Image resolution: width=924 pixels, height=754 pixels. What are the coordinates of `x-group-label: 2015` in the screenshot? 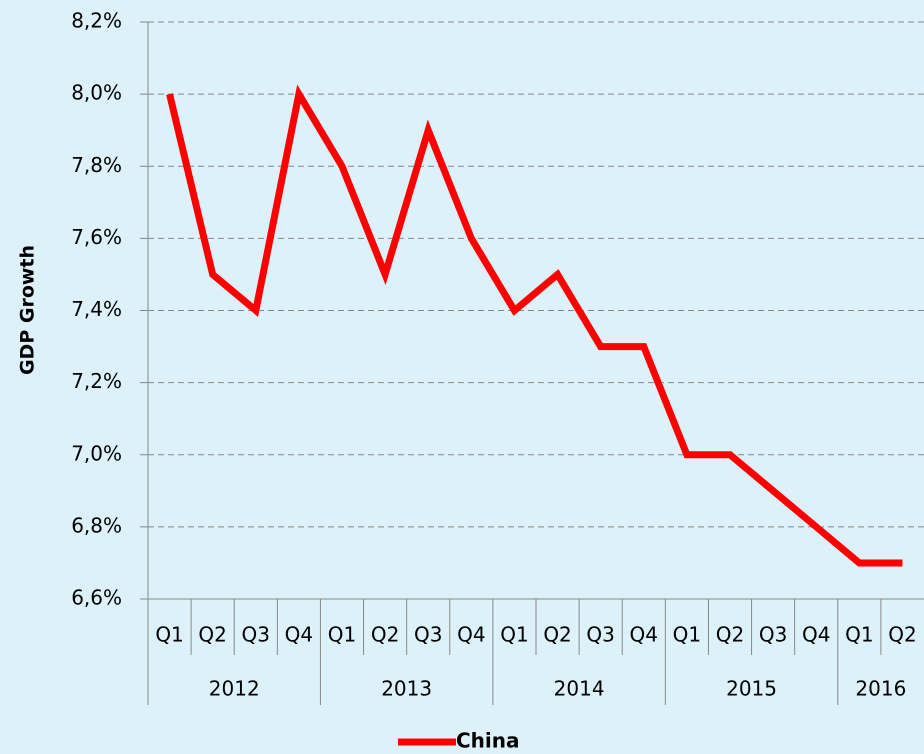 It's located at (751, 689).